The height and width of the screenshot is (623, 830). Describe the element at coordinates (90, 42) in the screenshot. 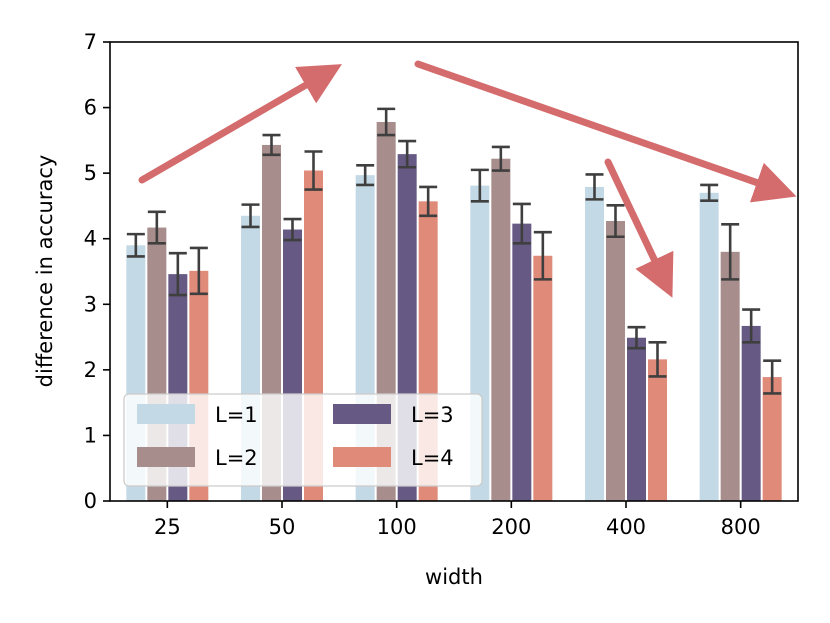

I see `y-tick-label-7: 7` at that location.